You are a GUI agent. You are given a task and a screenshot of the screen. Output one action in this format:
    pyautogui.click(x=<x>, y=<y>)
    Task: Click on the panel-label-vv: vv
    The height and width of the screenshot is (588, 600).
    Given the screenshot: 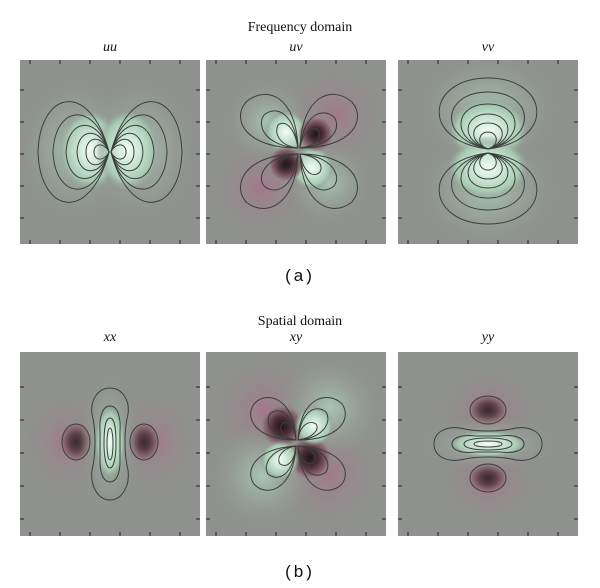 What is the action you would take?
    pyautogui.click(x=488, y=47)
    